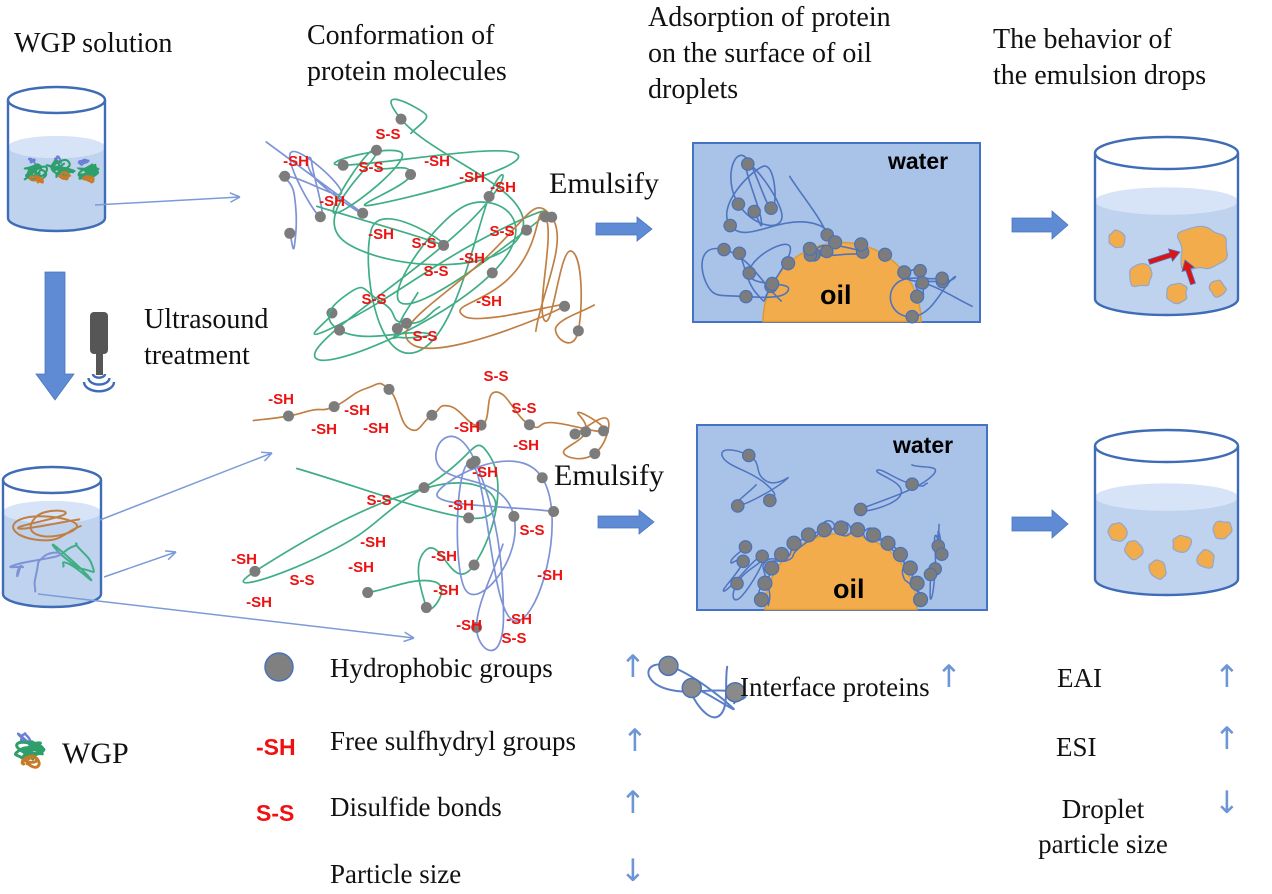  What do you see at coordinates (206, 337) in the screenshot?
I see `ultrasound-treatment-label: Ultrasound treatment` at bounding box center [206, 337].